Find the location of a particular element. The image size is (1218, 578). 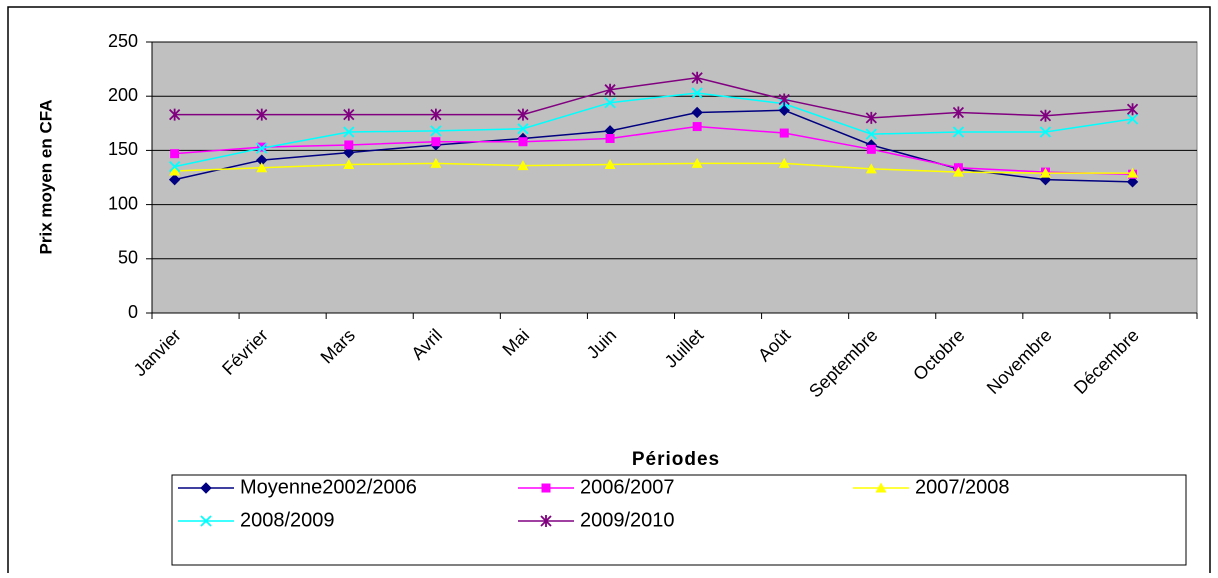

legend is located at coordinates (679, 520).